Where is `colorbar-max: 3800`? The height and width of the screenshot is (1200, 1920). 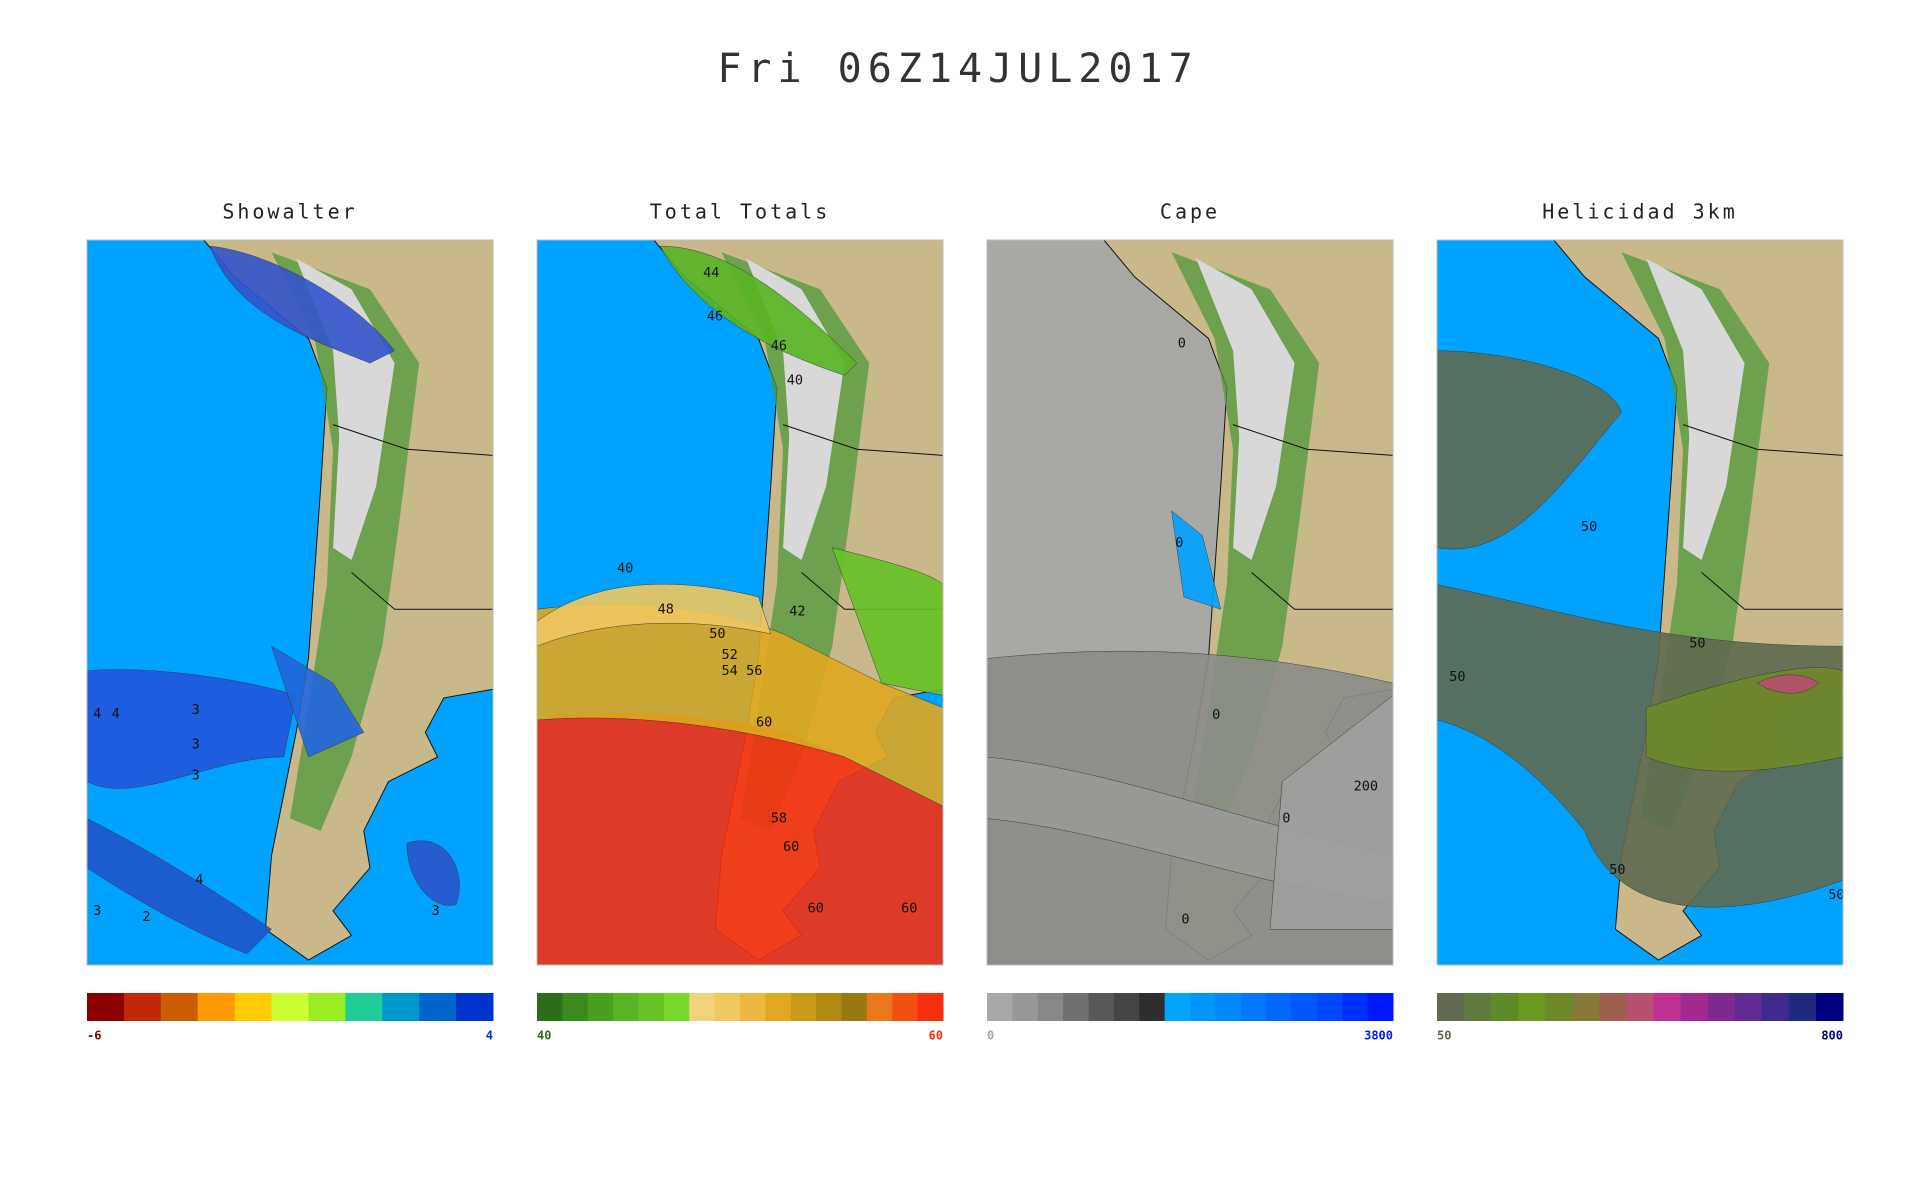 colorbar-max: 3800 is located at coordinates (1378, 1036).